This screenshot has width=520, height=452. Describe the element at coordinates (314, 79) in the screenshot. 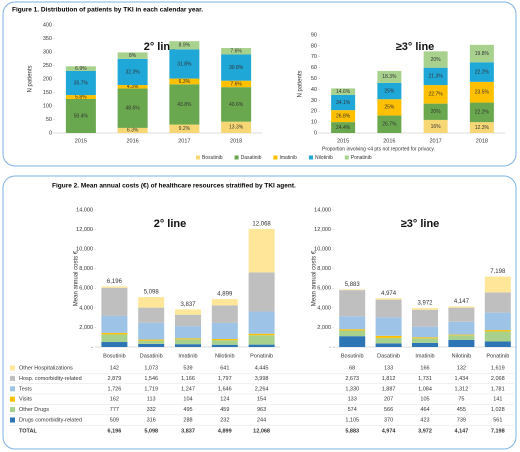

I see `y-tick-label: 50` at that location.